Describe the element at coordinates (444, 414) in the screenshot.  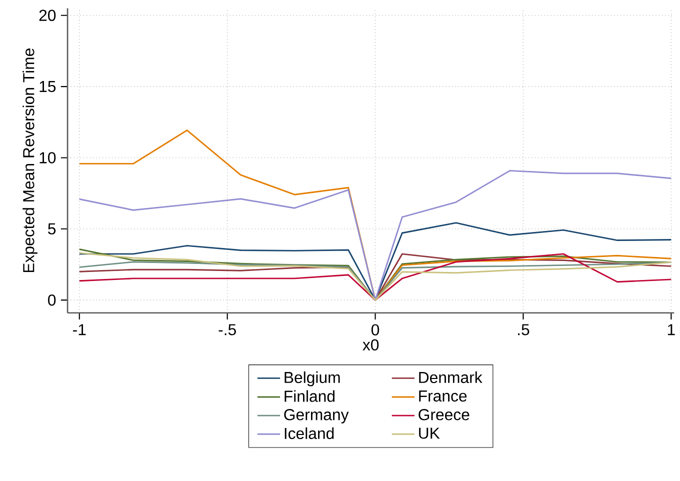
I see `legend-label: Greece` at that location.